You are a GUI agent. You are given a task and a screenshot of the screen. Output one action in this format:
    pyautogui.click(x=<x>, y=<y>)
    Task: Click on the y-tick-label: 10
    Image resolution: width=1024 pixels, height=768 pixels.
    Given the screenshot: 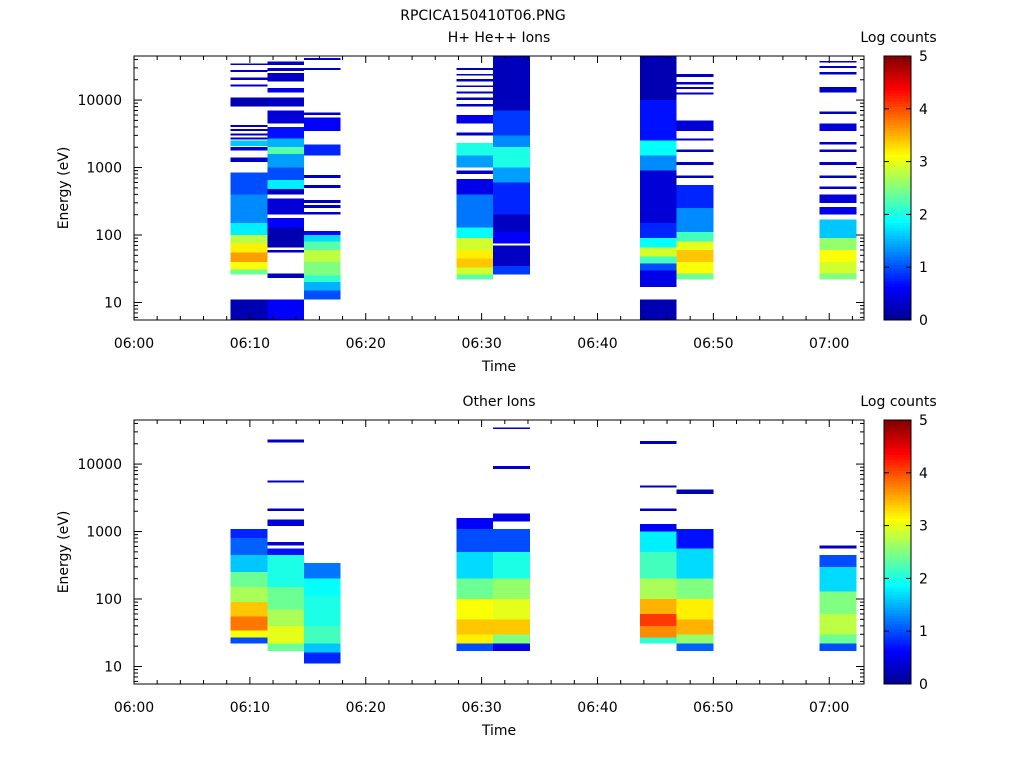 What is the action you would take?
    pyautogui.click(x=113, y=667)
    